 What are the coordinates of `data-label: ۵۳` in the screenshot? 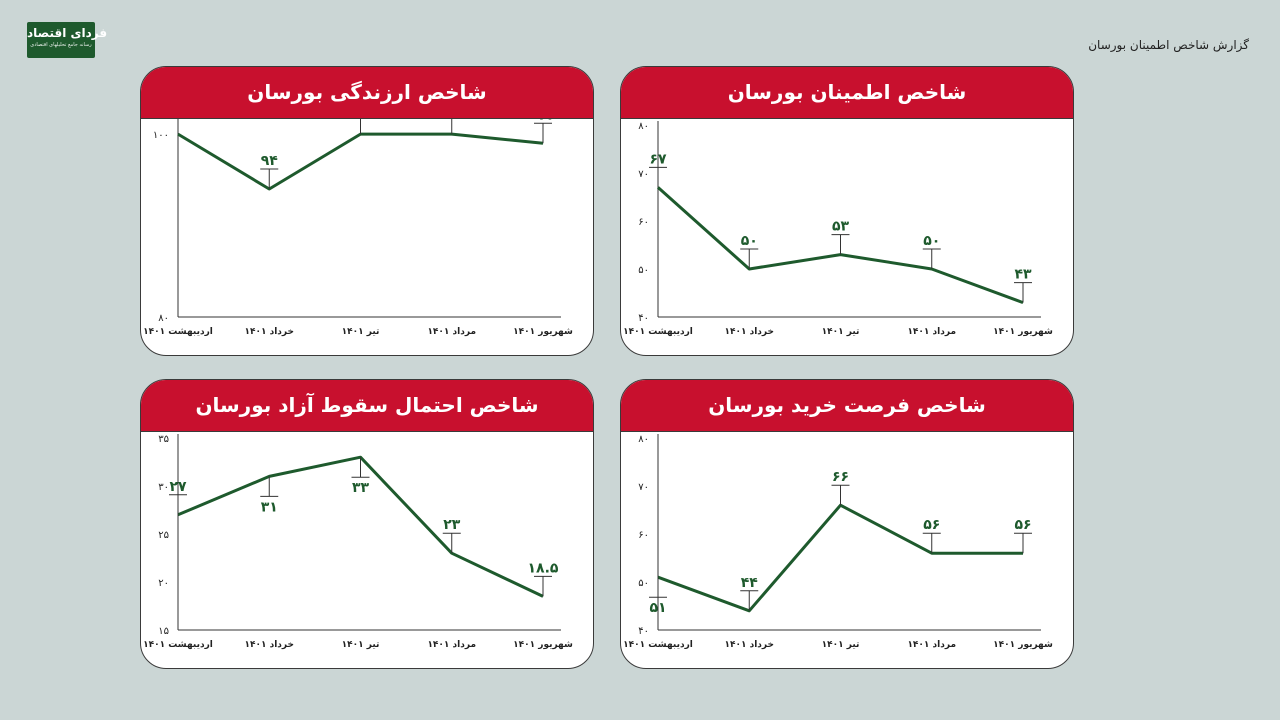 It's located at (841, 227).